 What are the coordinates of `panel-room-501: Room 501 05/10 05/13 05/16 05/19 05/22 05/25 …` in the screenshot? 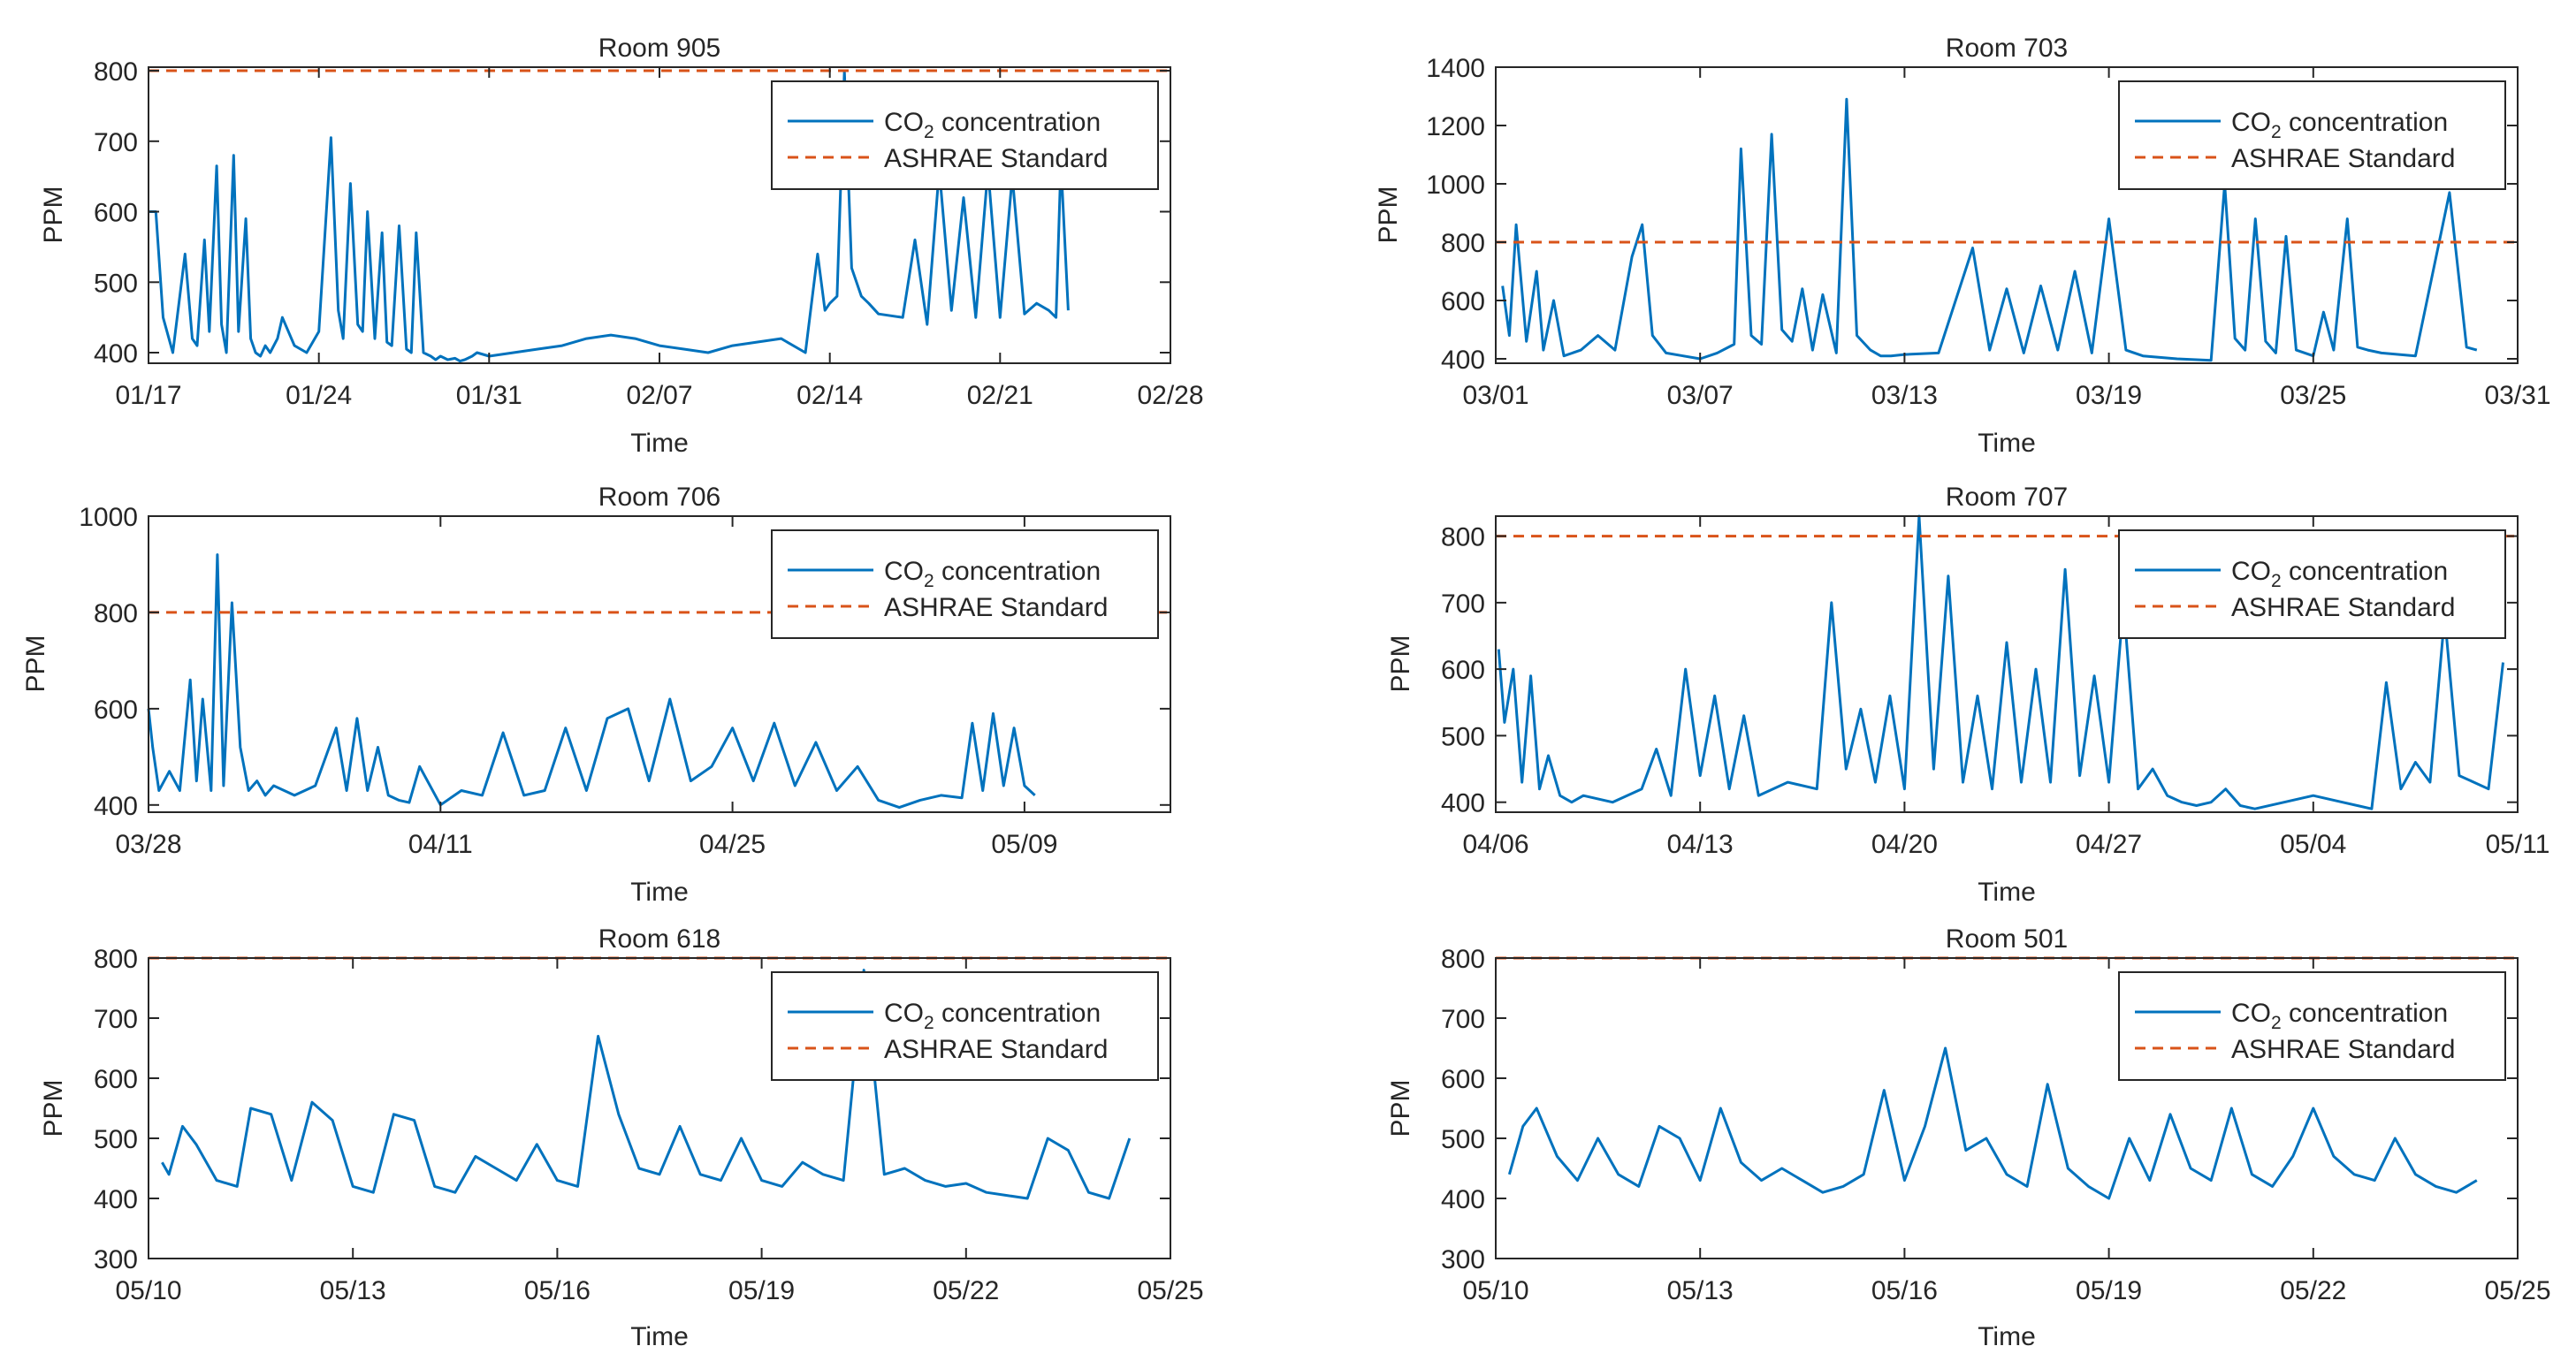 It's located at (1968, 1138).